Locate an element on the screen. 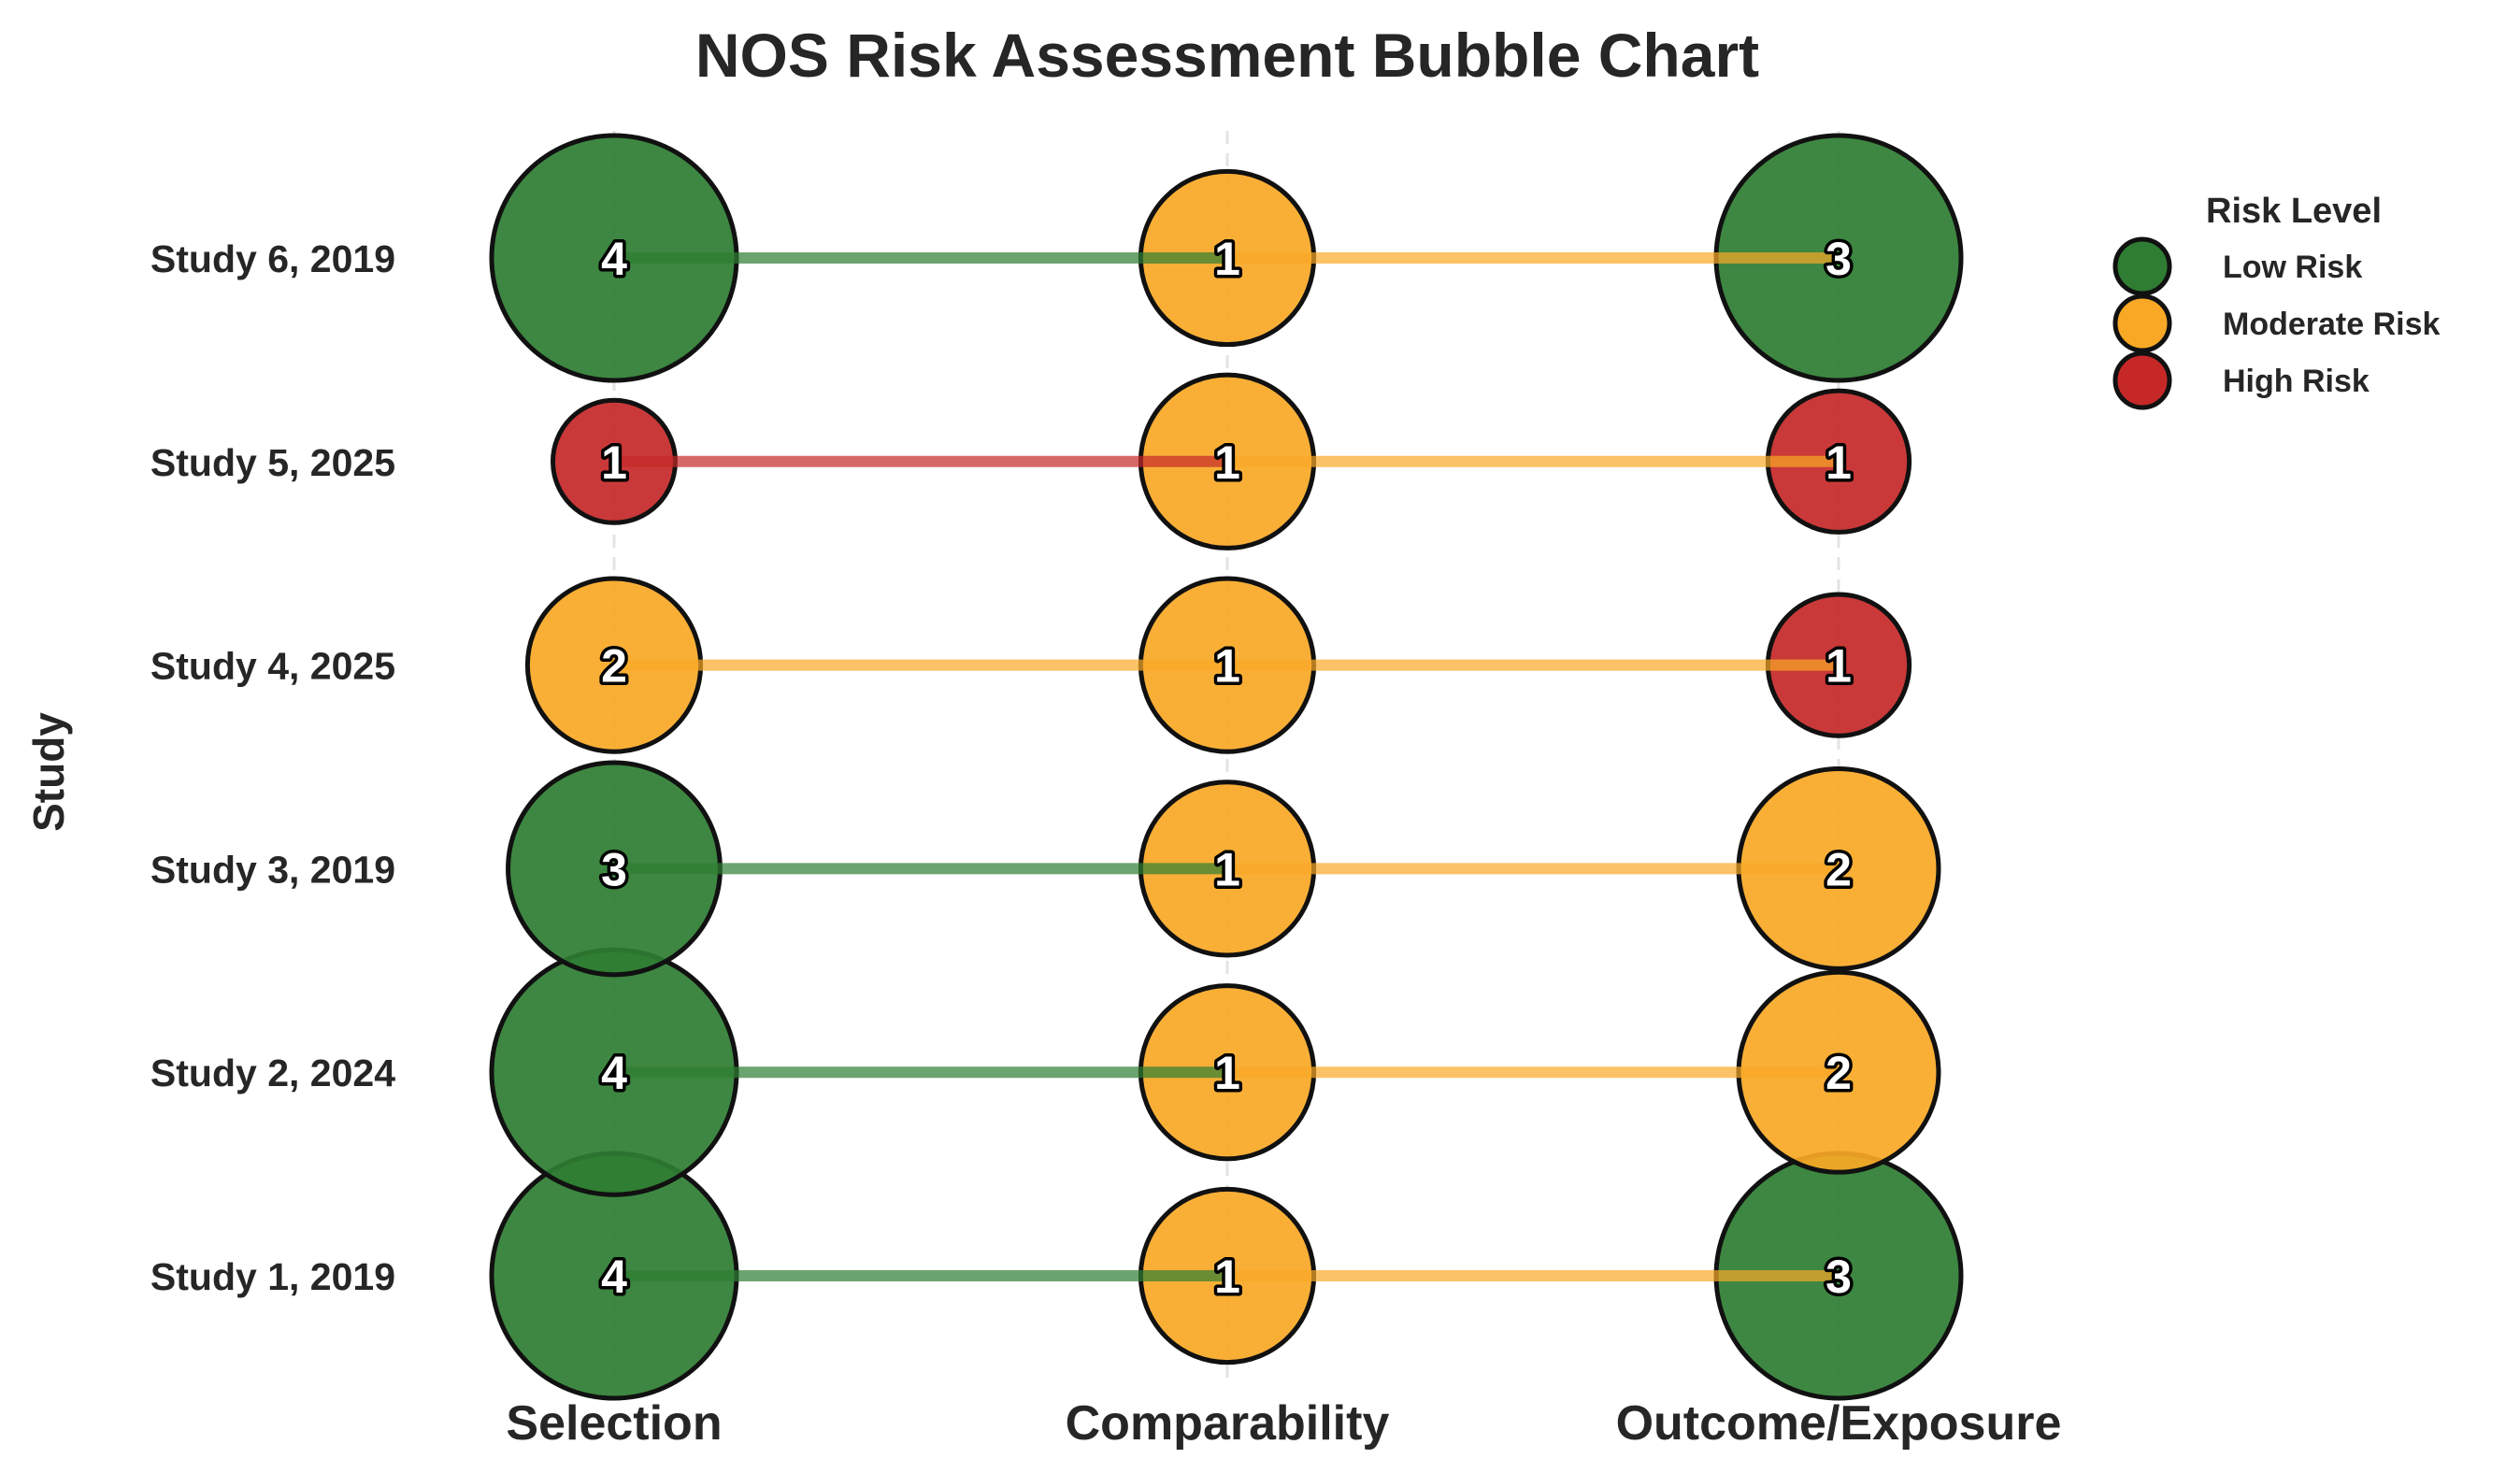 The height and width of the screenshot is (1473, 2520). x-tick-labels: Selection Comparability Outcome/Exposure is located at coordinates (1283, 1424).